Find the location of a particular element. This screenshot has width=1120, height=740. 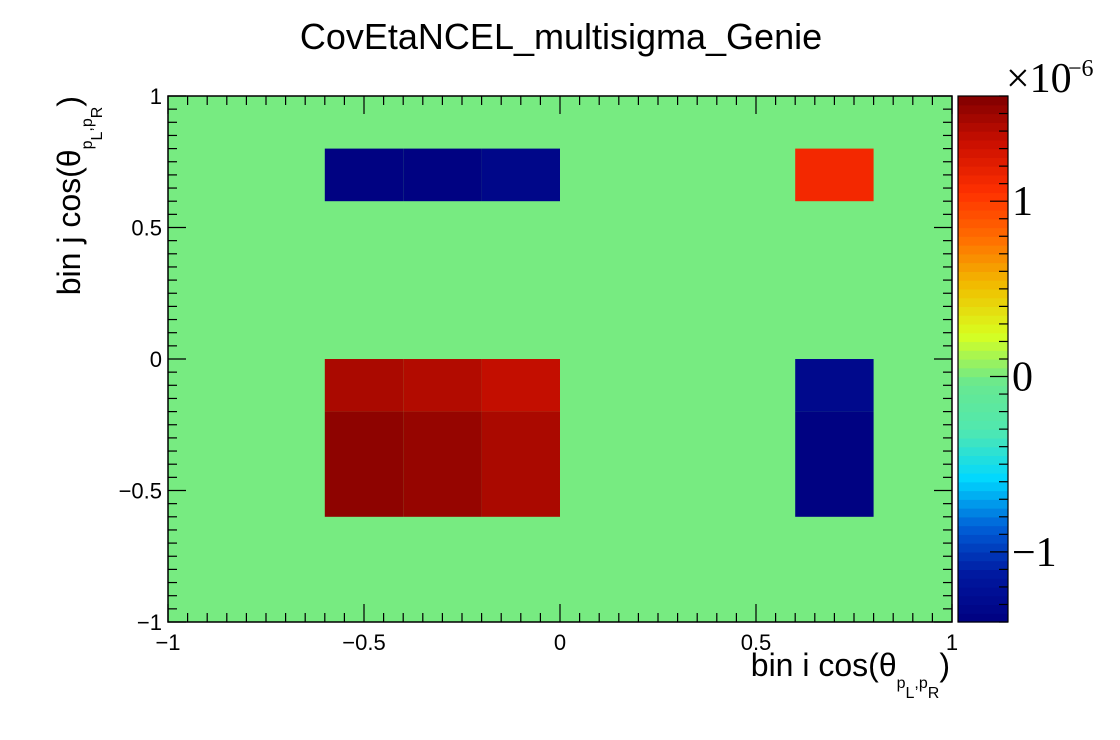

colorbar-tick-label: 0 is located at coordinates (1022, 378).